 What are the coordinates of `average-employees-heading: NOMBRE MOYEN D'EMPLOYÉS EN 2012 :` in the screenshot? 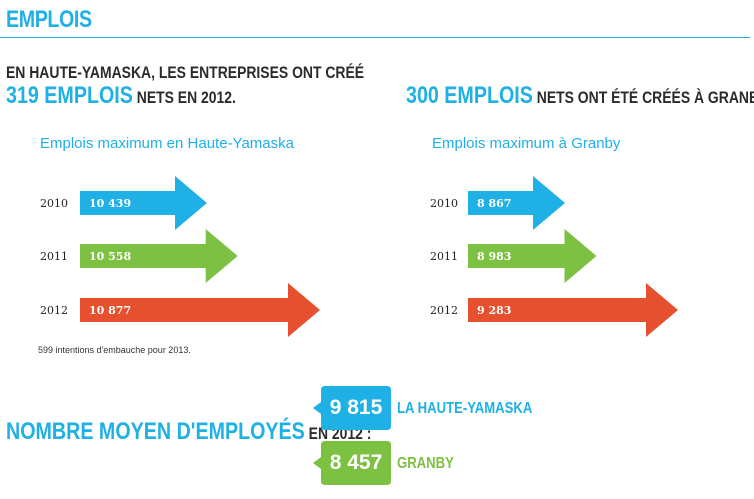 It's located at (188, 432).